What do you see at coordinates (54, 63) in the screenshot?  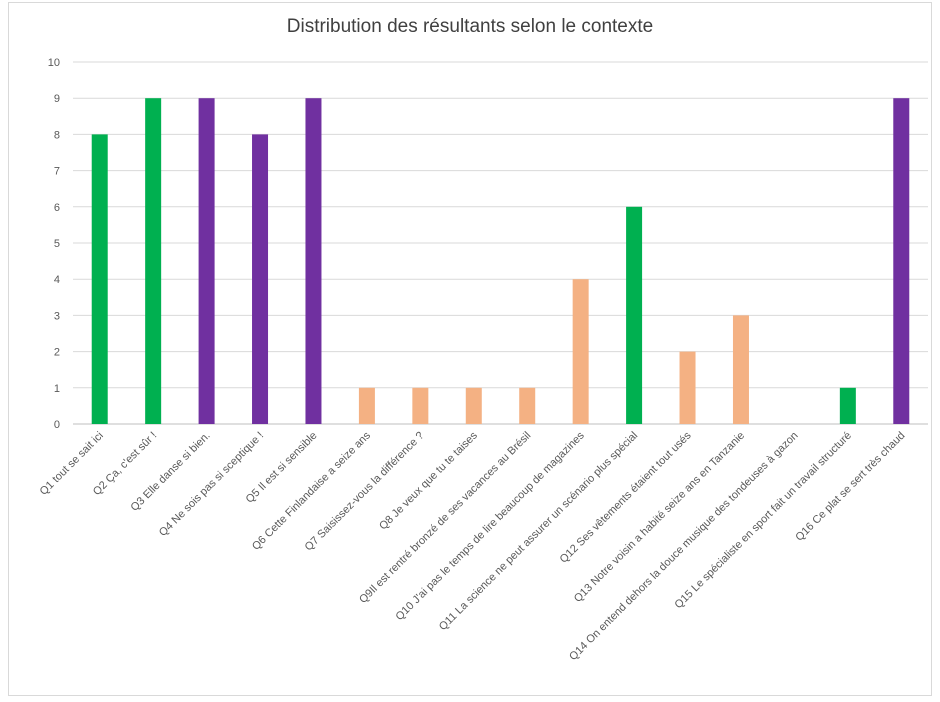 I see `y-tick-label: 10` at bounding box center [54, 63].